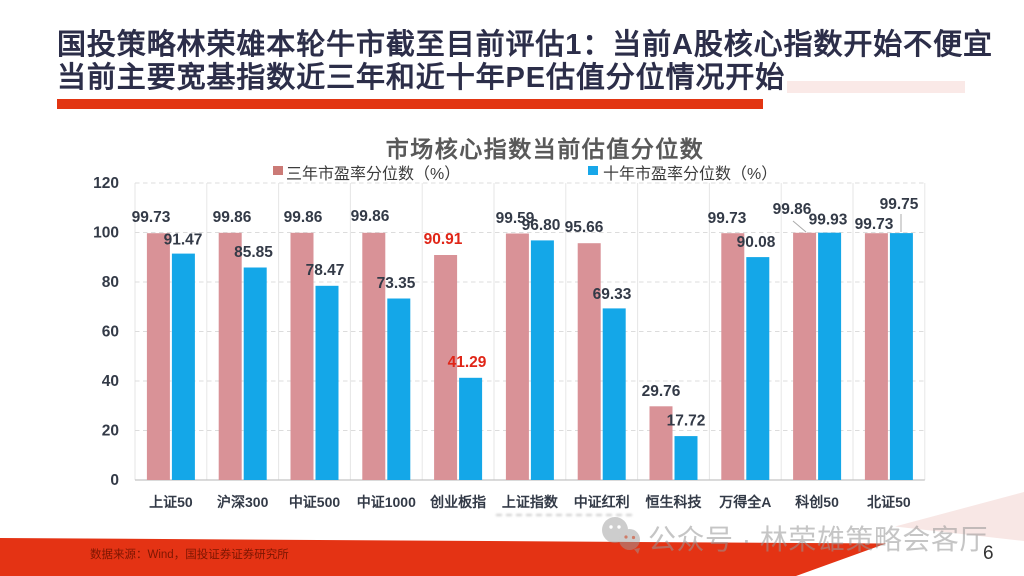 The image size is (1024, 576). What do you see at coordinates (744, 502) in the screenshot?
I see `svg-text: 万得全A` at bounding box center [744, 502].